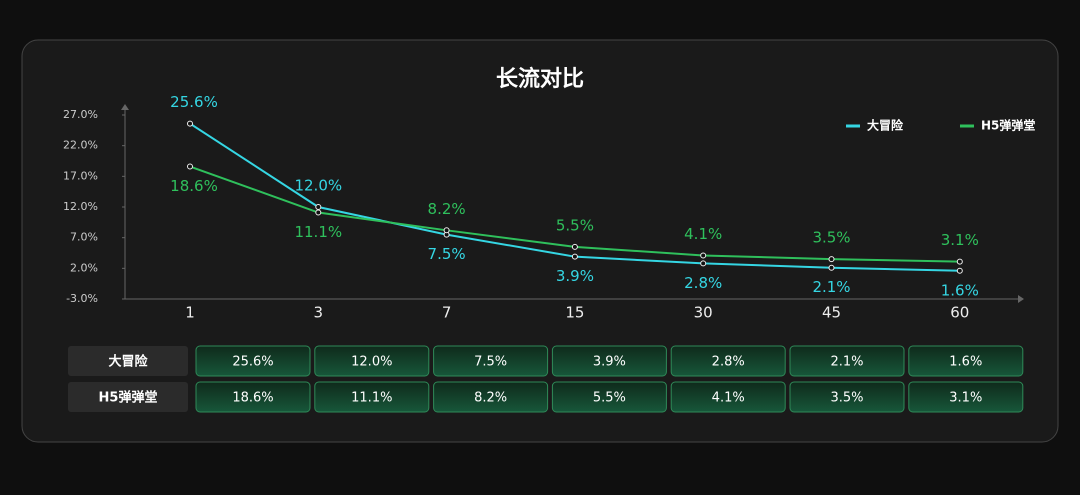  What do you see at coordinates (960, 290) in the screenshot?
I see `data-label: 1.6%` at bounding box center [960, 290].